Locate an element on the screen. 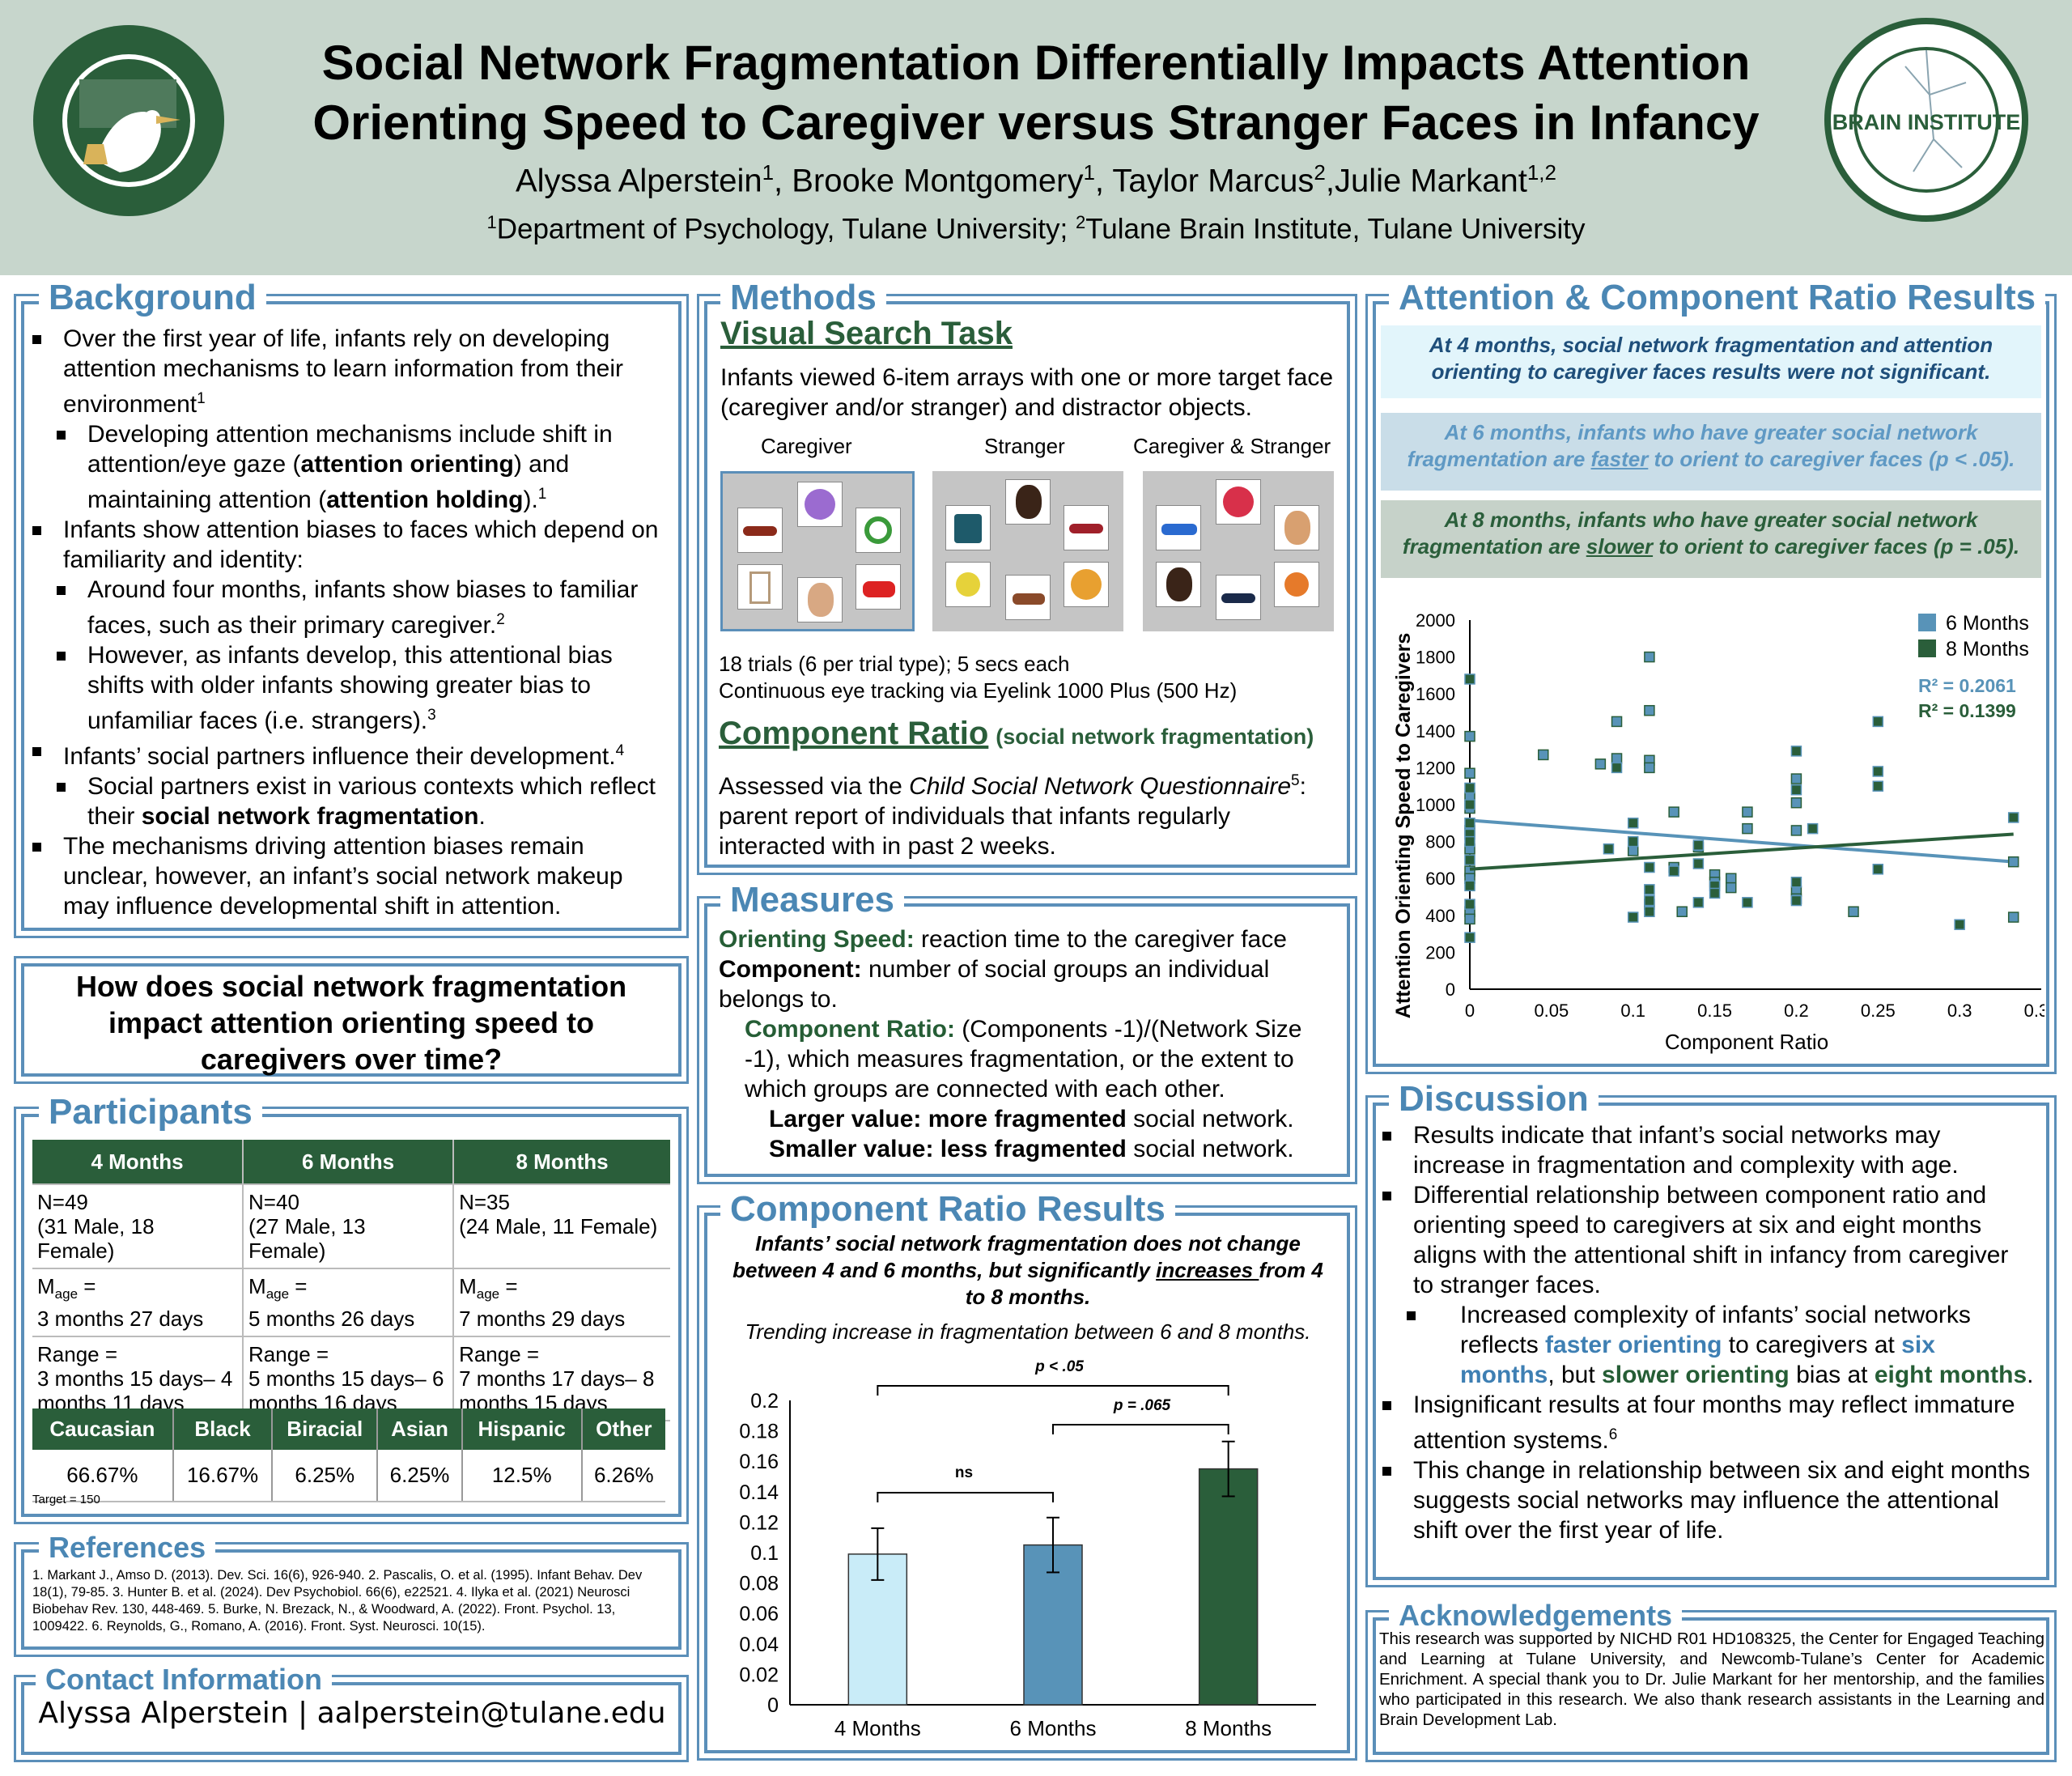 The image size is (2072, 1776). cr-results-title: Component Ratio Results is located at coordinates (947, 1209).